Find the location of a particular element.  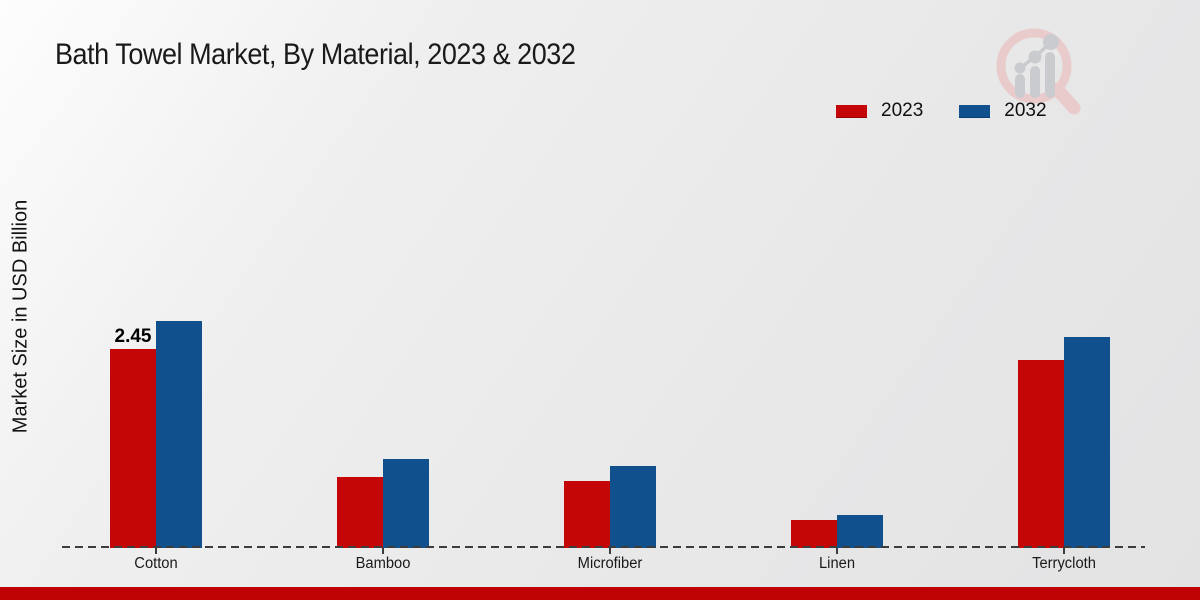

bar-value-label: 2.45 is located at coordinates (133, 336).